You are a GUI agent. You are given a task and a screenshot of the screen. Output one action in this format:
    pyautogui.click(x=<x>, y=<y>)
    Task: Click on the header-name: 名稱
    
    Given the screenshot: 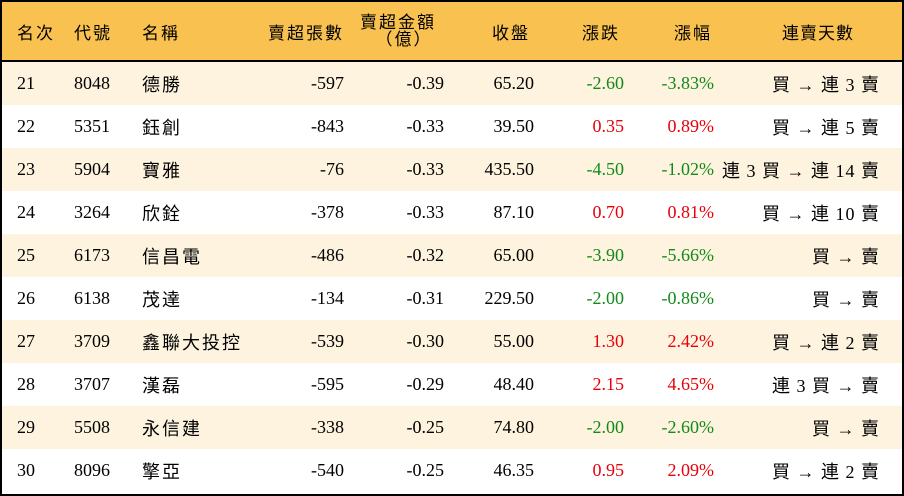 What is the action you would take?
    pyautogui.click(x=161, y=33)
    